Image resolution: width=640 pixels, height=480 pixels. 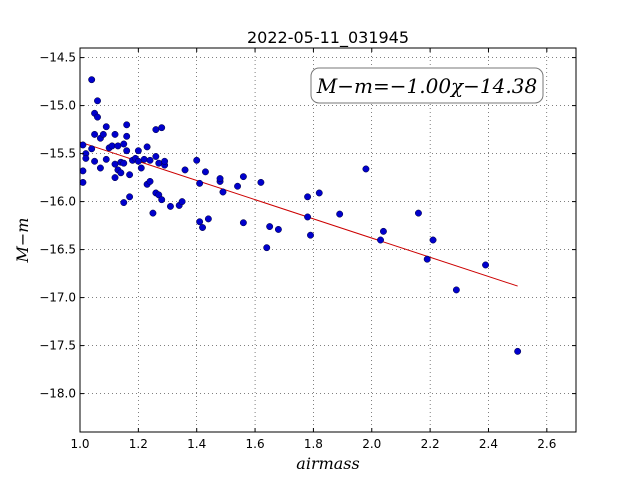 I want to click on x-tick-label: 2.2, so click(x=430, y=444).